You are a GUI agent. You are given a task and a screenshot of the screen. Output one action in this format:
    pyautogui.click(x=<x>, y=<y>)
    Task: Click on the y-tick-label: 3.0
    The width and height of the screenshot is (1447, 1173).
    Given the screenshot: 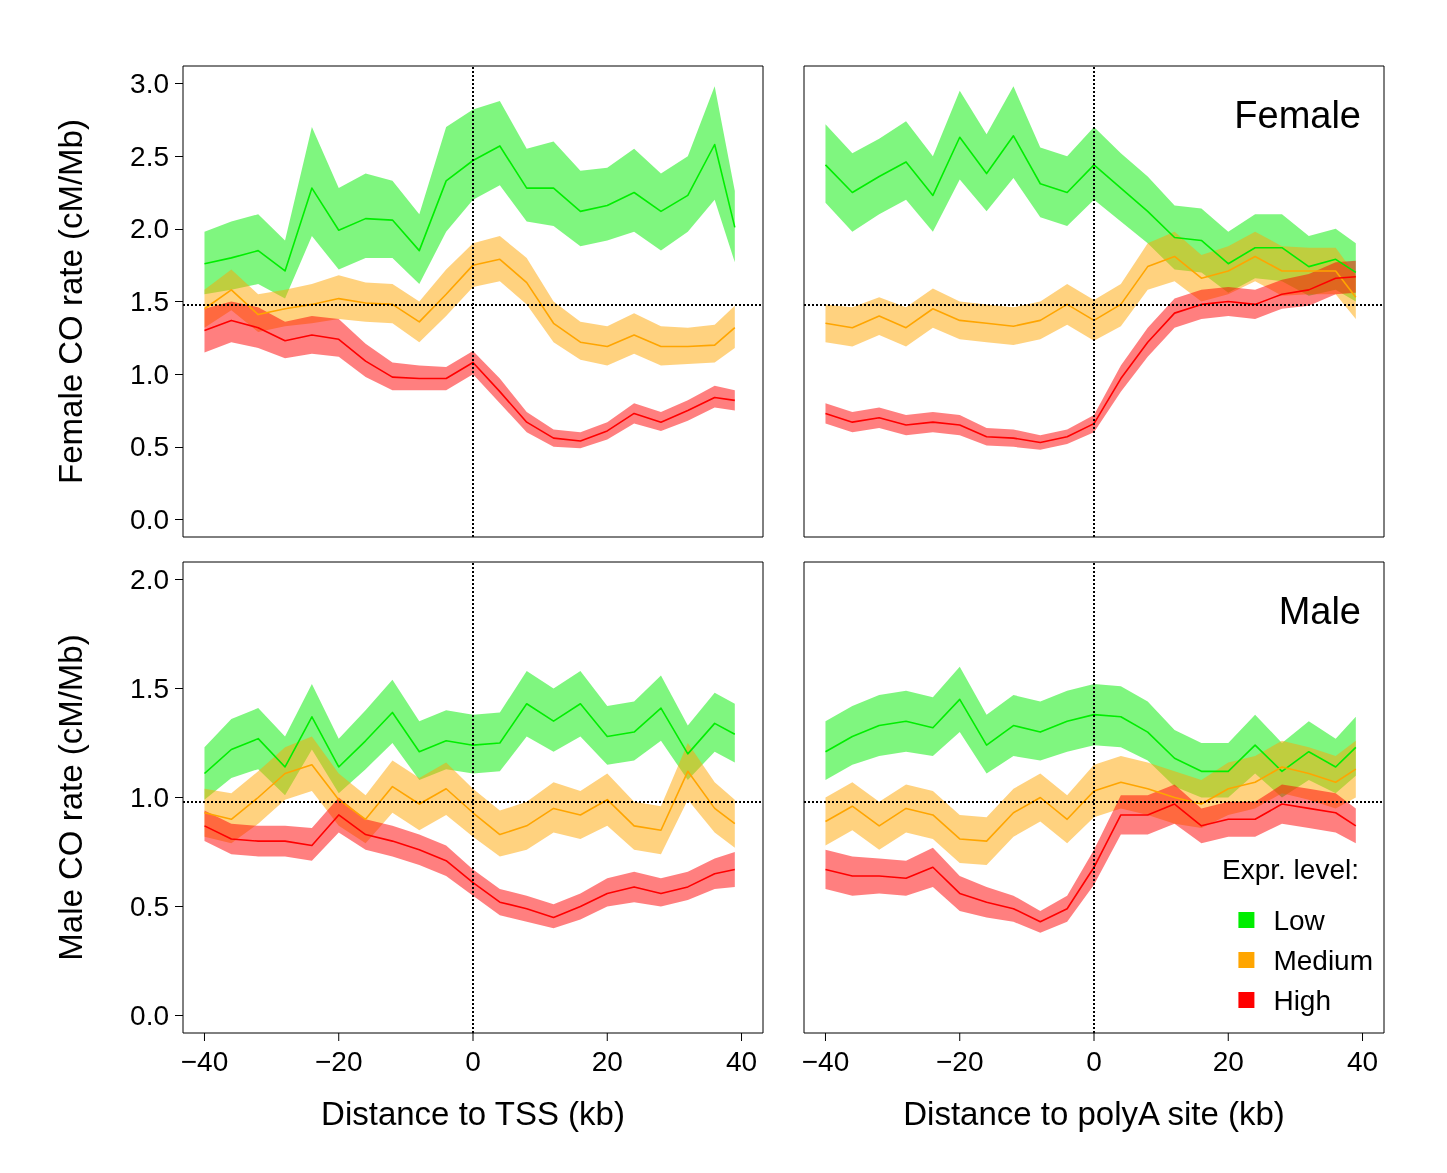 What is the action you would take?
    pyautogui.click(x=149, y=83)
    